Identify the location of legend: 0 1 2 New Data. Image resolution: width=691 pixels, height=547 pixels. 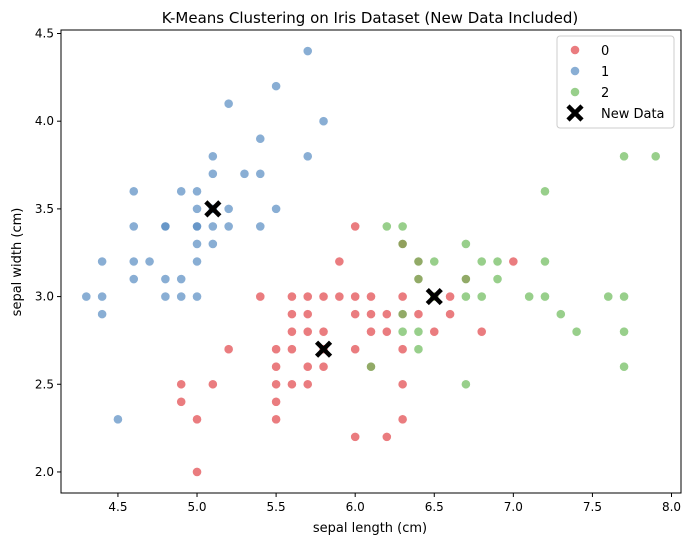
(615, 82).